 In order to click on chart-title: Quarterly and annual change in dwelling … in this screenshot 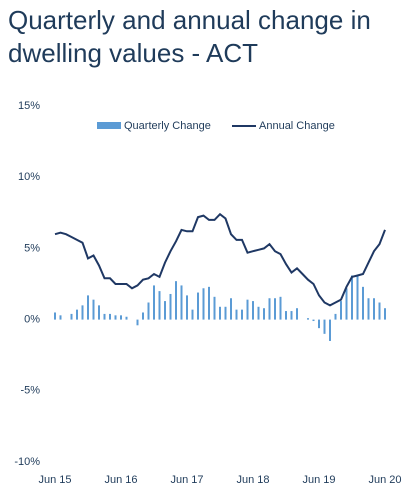, I will do `click(189, 36)`.